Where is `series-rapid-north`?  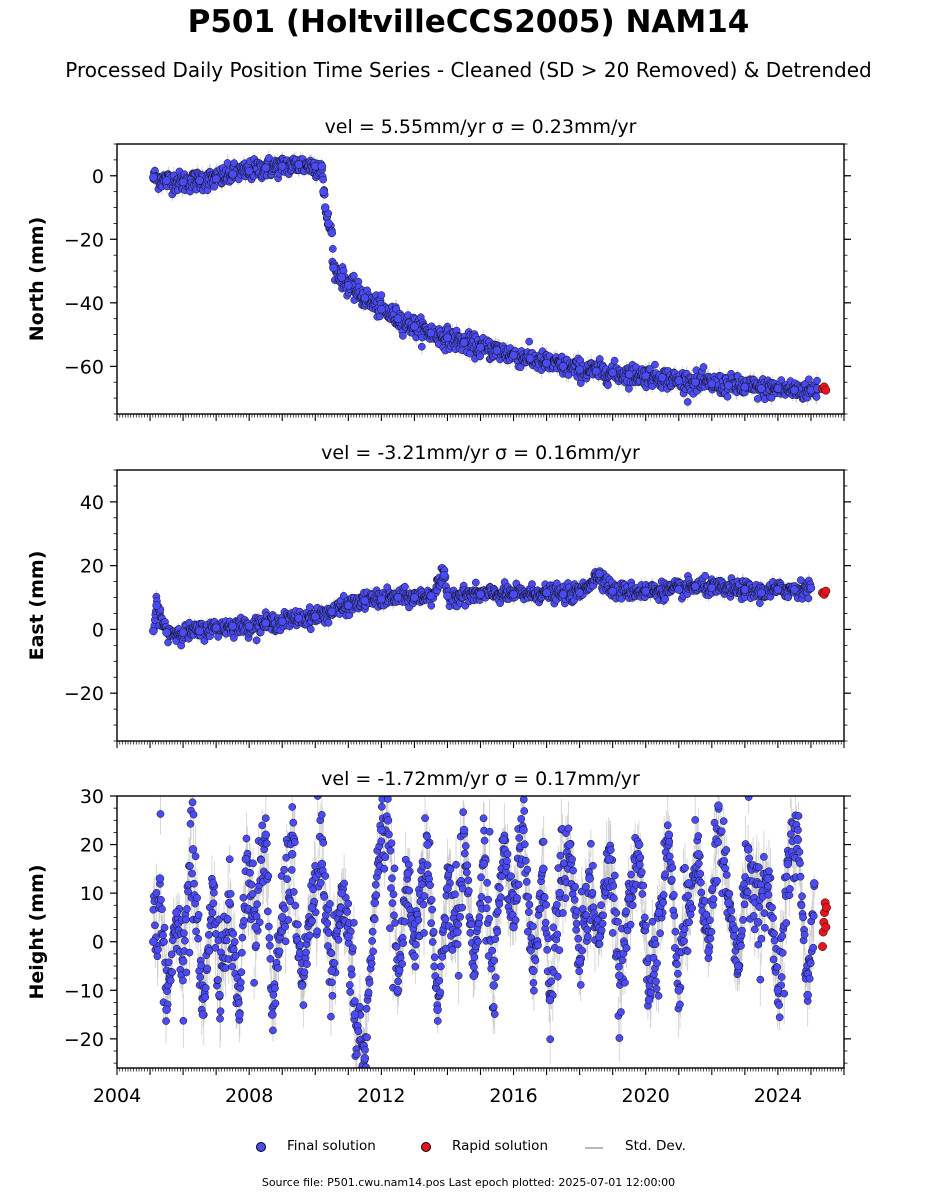 series-rapid-north is located at coordinates (824, 388).